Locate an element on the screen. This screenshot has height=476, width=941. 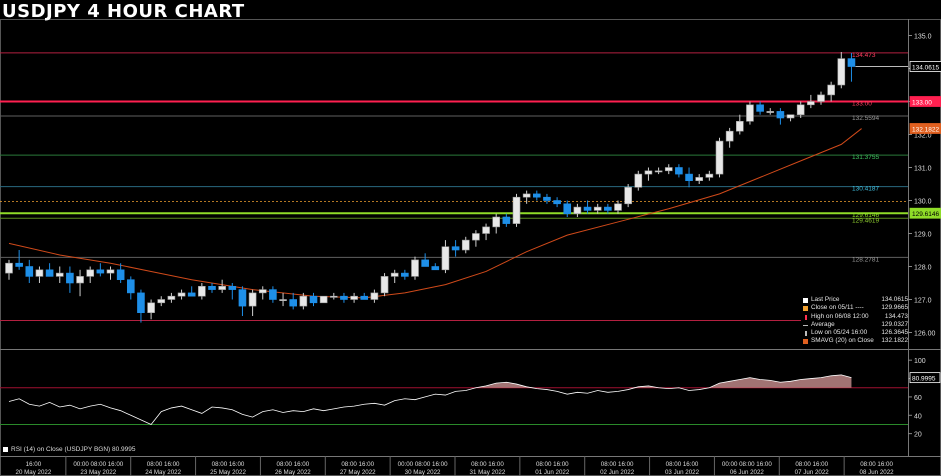
price-axis-label: 130.0 is located at coordinates (923, 202).